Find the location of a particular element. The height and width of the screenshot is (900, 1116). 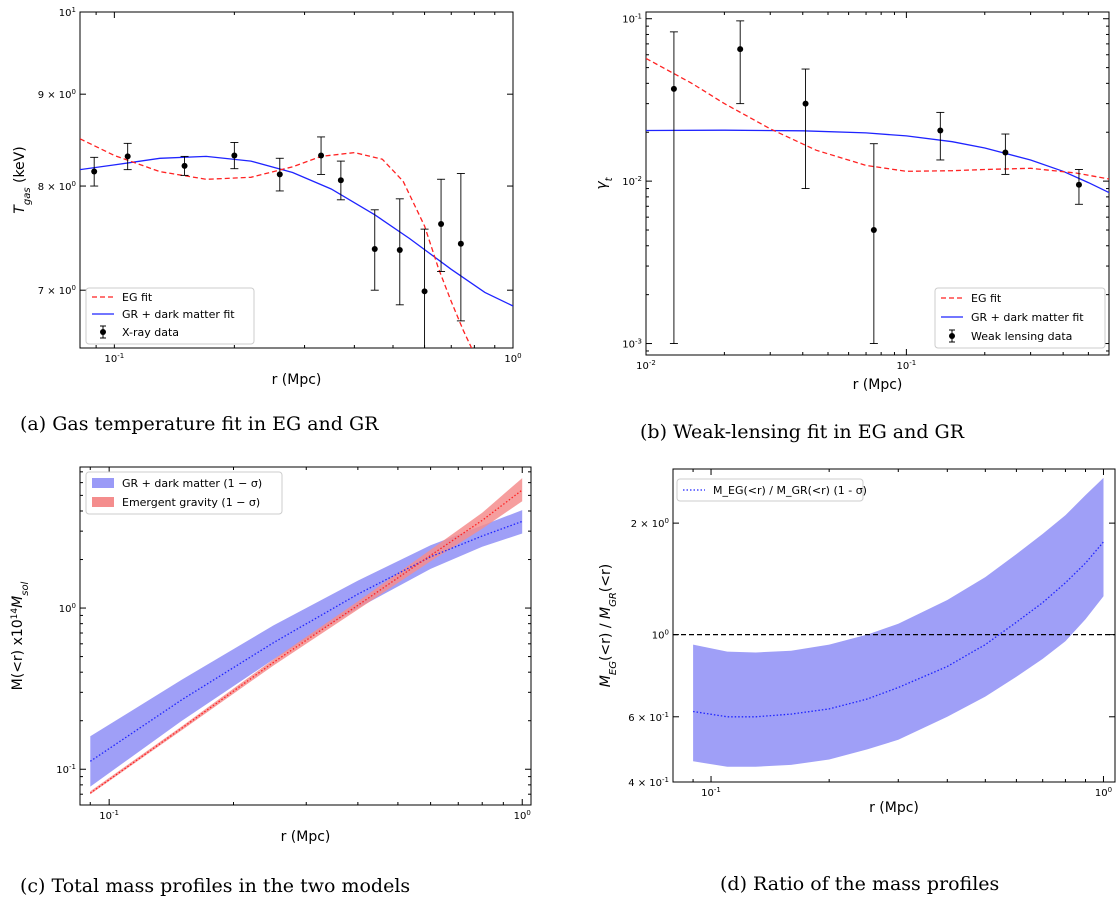

y-tick-label: 7 × 100 is located at coordinates (57, 290).